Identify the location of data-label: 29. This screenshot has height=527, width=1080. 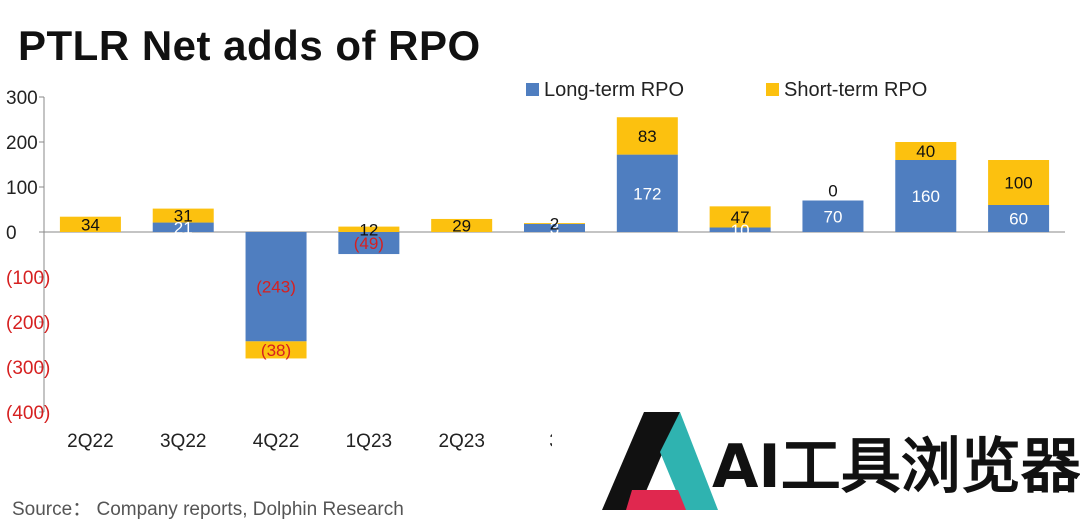
(461, 225).